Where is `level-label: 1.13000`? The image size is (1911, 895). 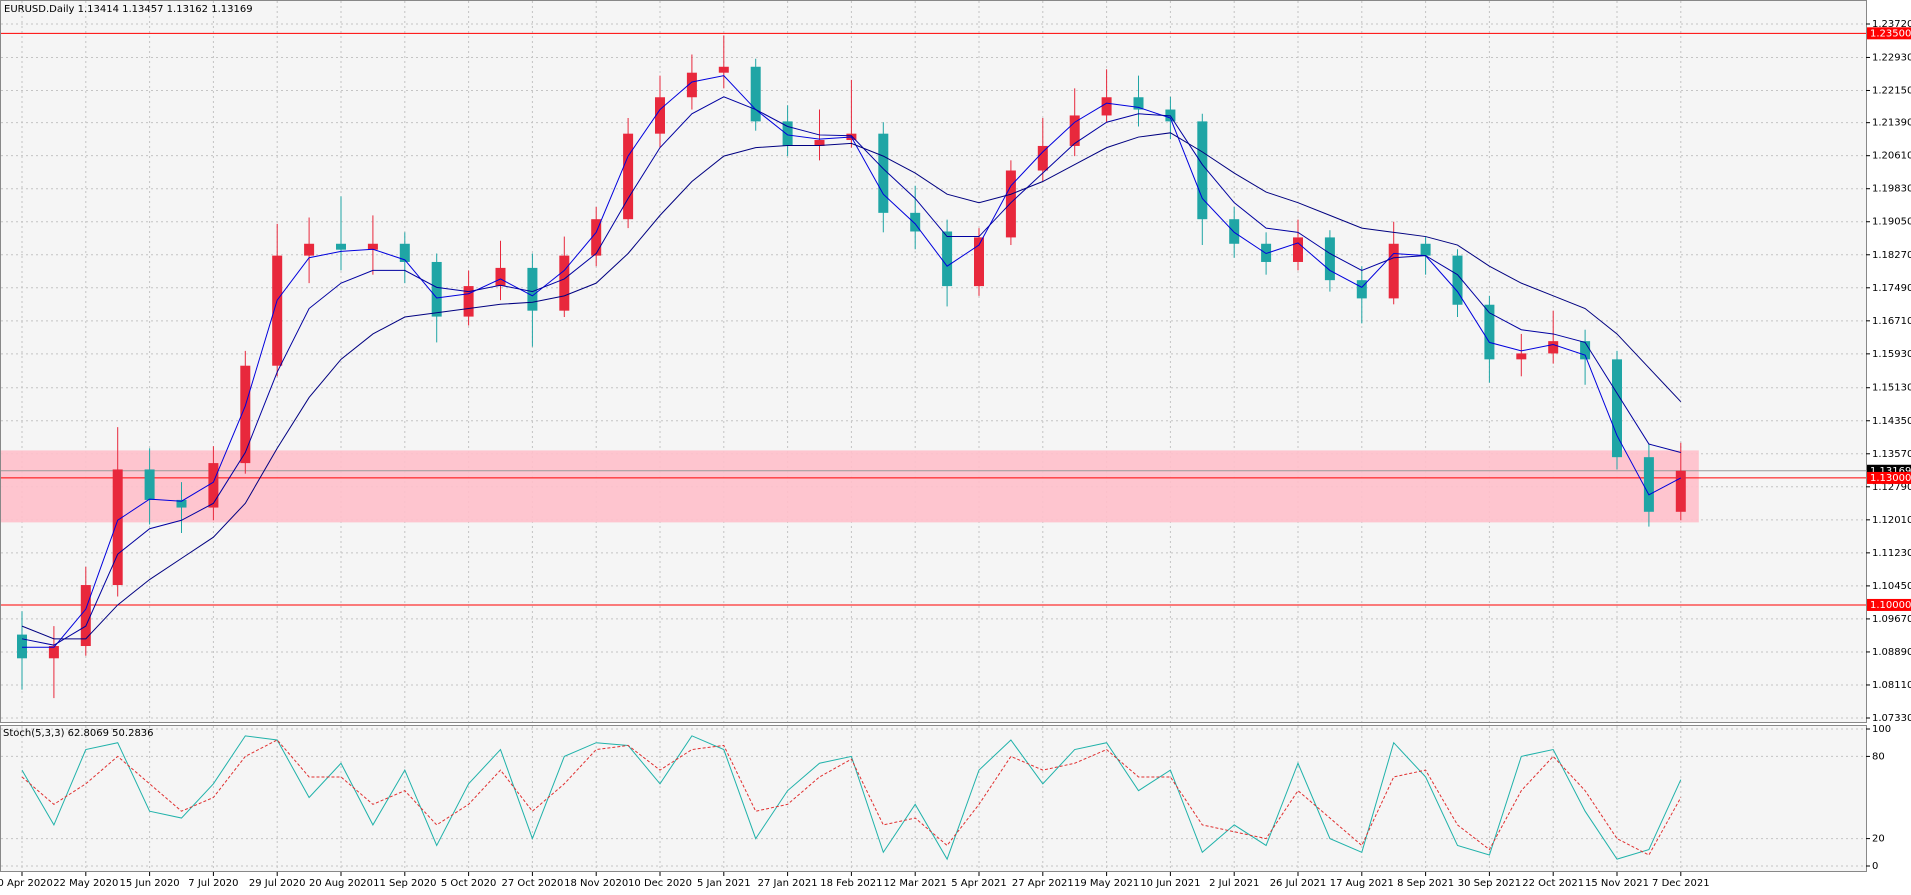
level-label: 1.13000 is located at coordinates (1890, 478).